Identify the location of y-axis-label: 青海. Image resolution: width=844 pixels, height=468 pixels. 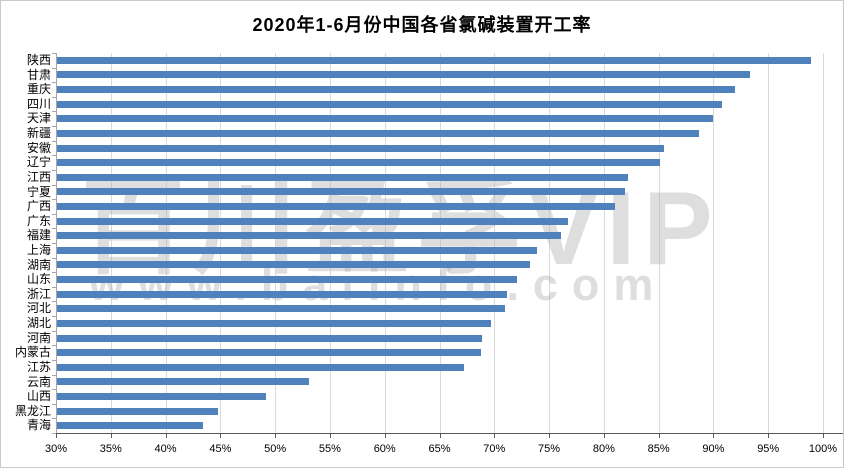
(38, 425).